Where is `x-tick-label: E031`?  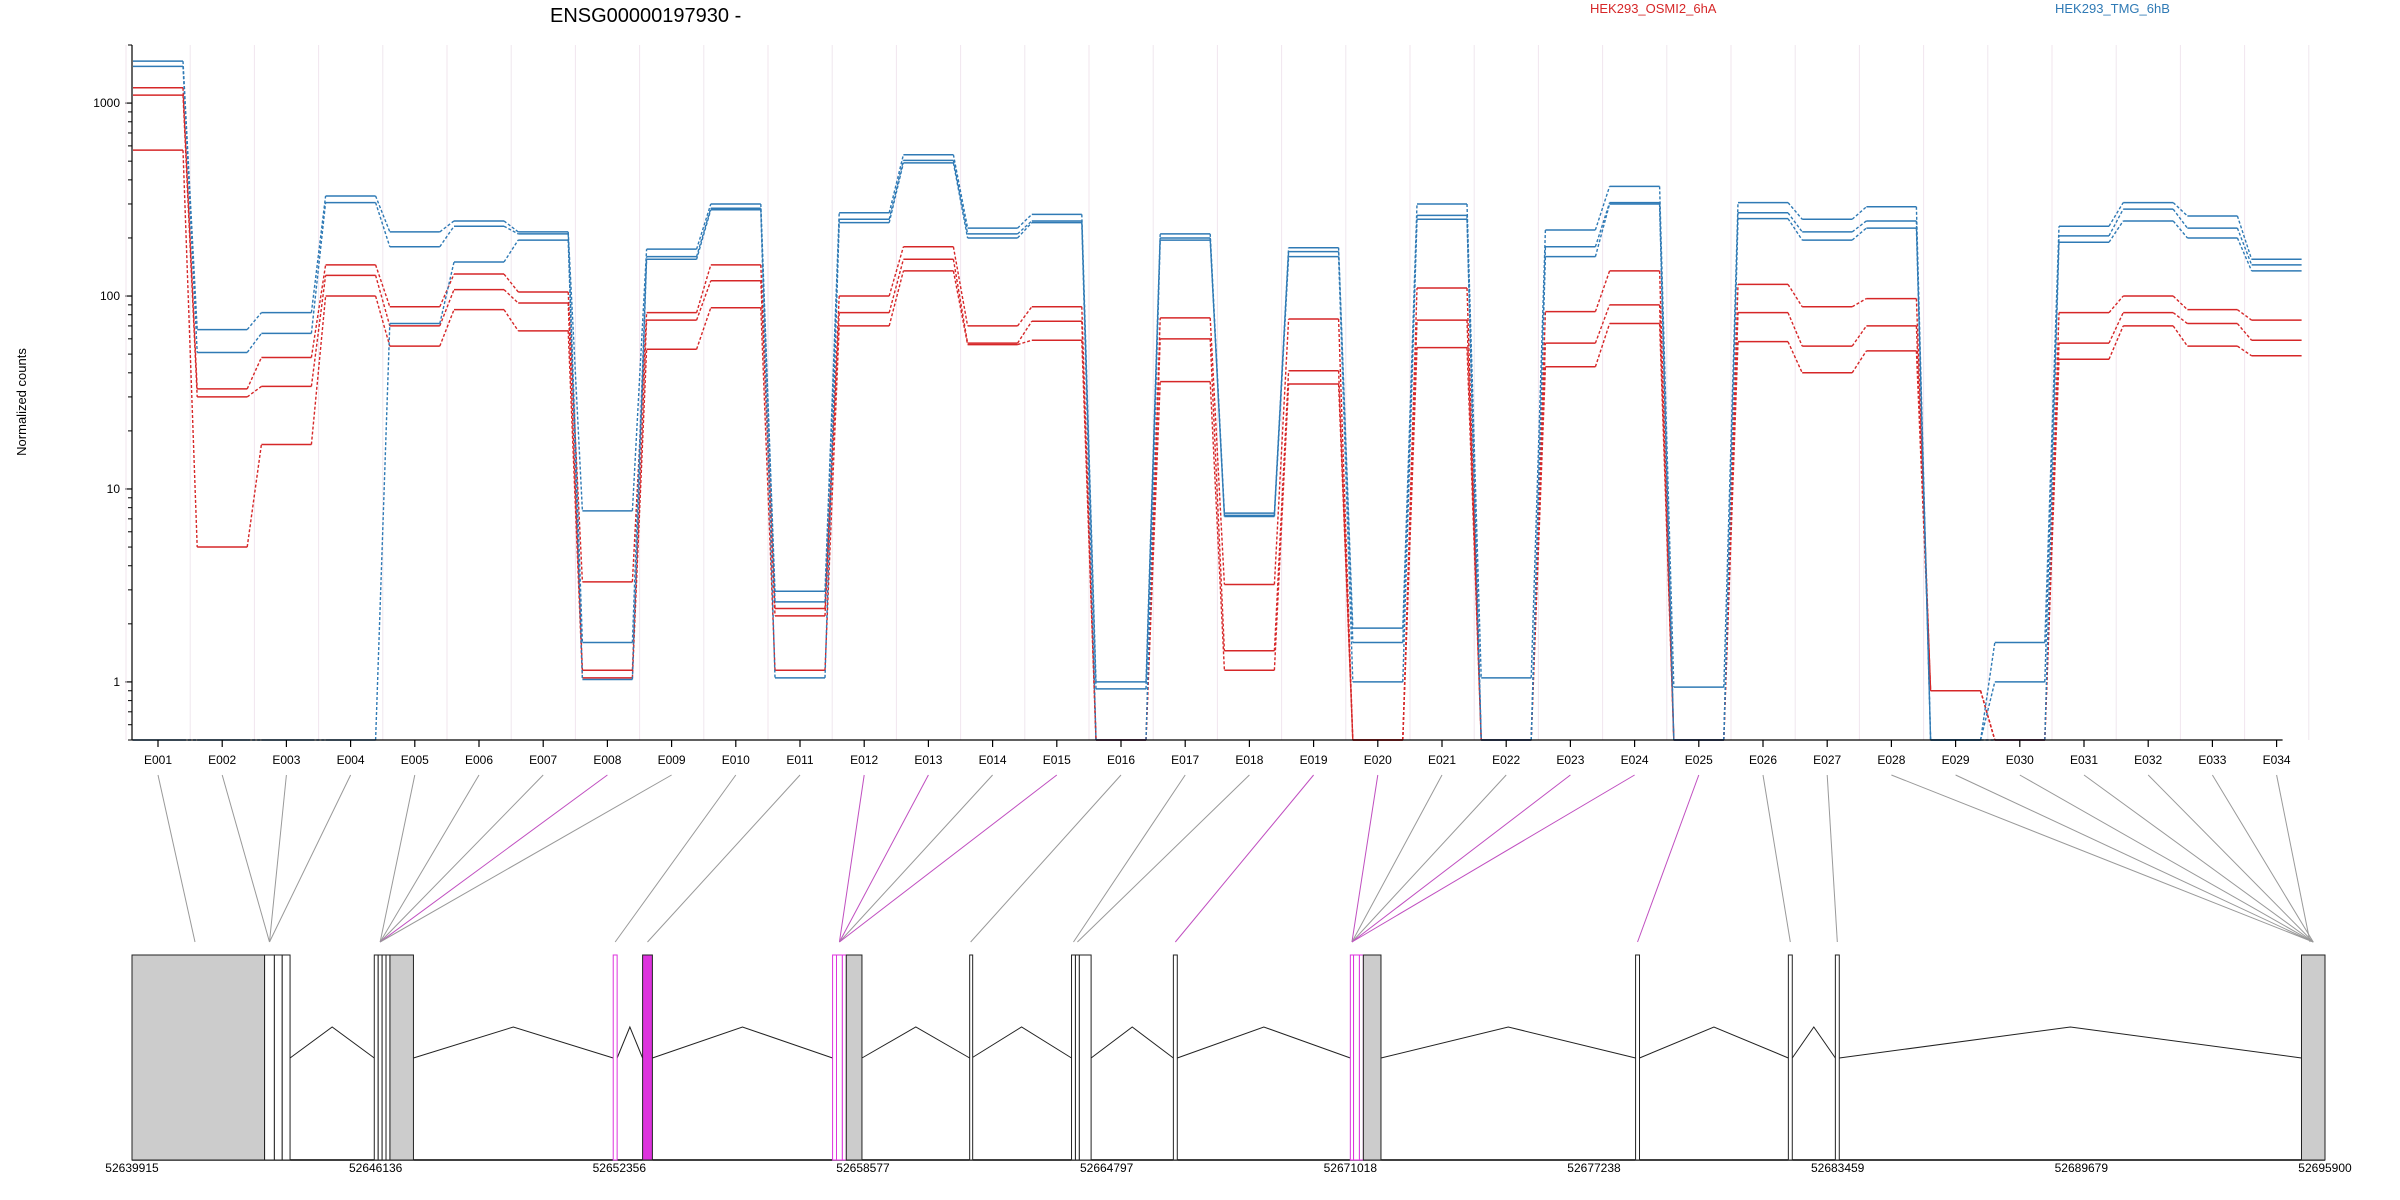 x-tick-label: E031 is located at coordinates (2084, 760).